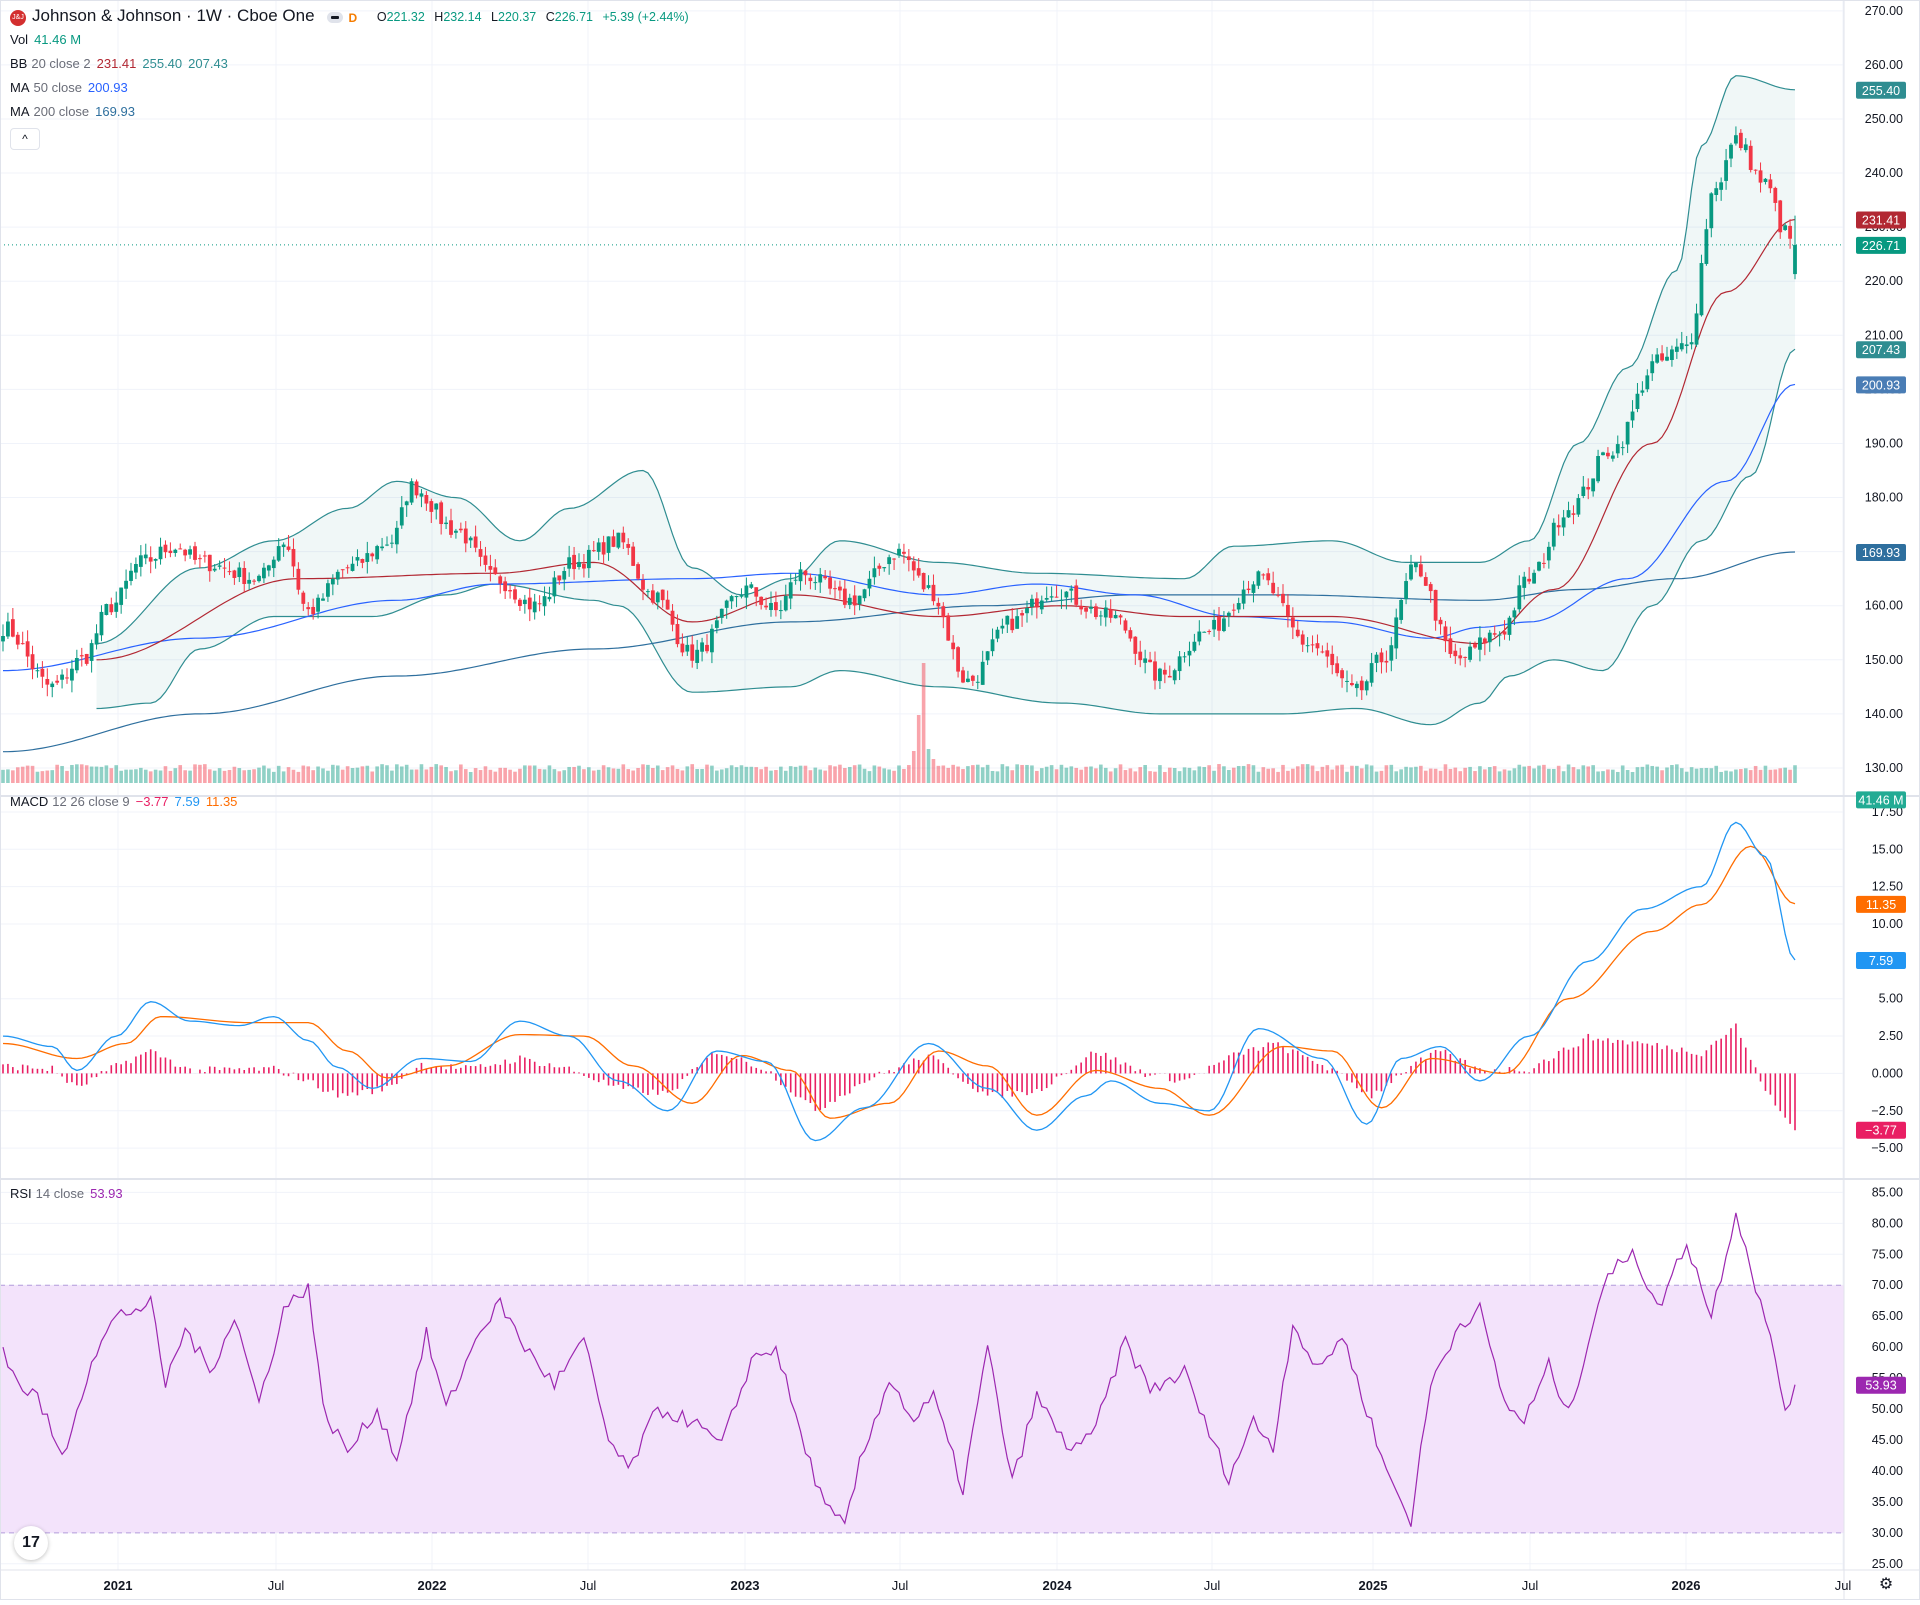 This screenshot has height=1605, width=1920. What do you see at coordinates (173, 15) in the screenshot?
I see `symbol-title: Johnson & Johnson · 1W · Cboe One` at bounding box center [173, 15].